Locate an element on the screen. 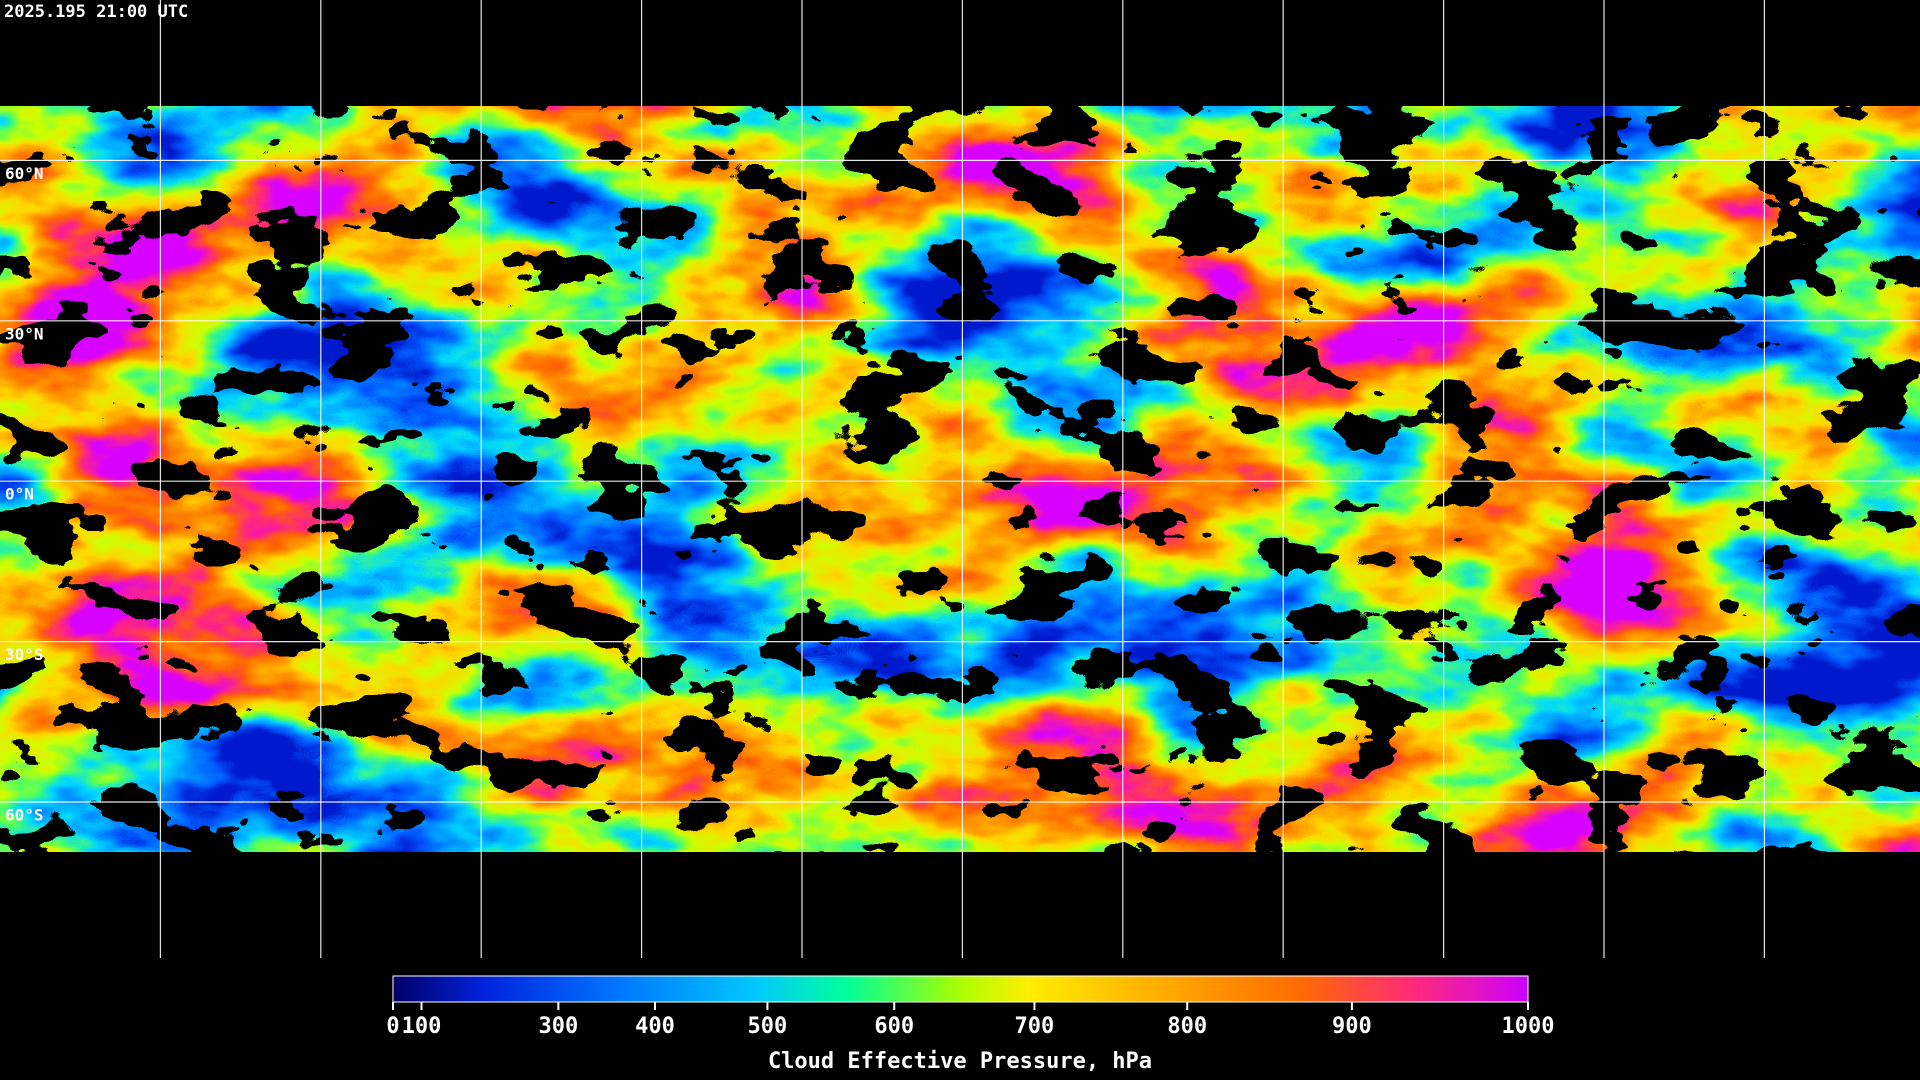  lat-label: 60°S is located at coordinates (24, 815).